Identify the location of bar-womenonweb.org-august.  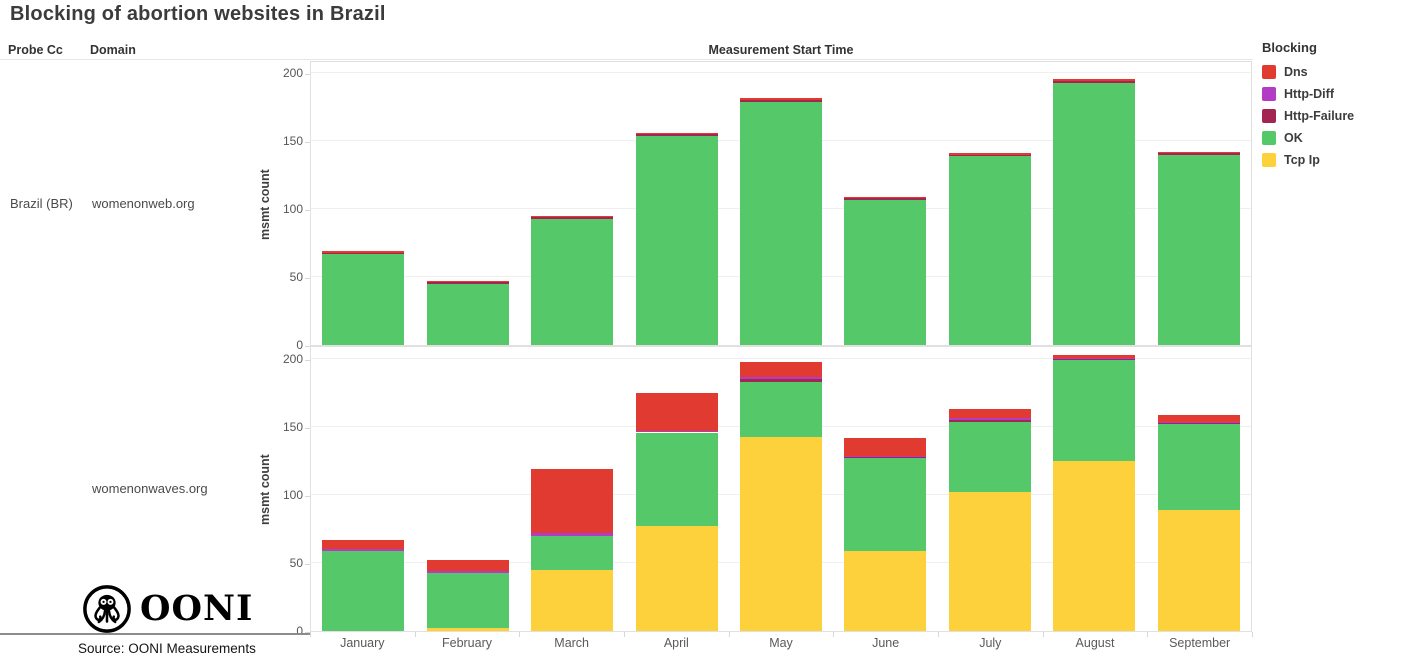
(1094, 203).